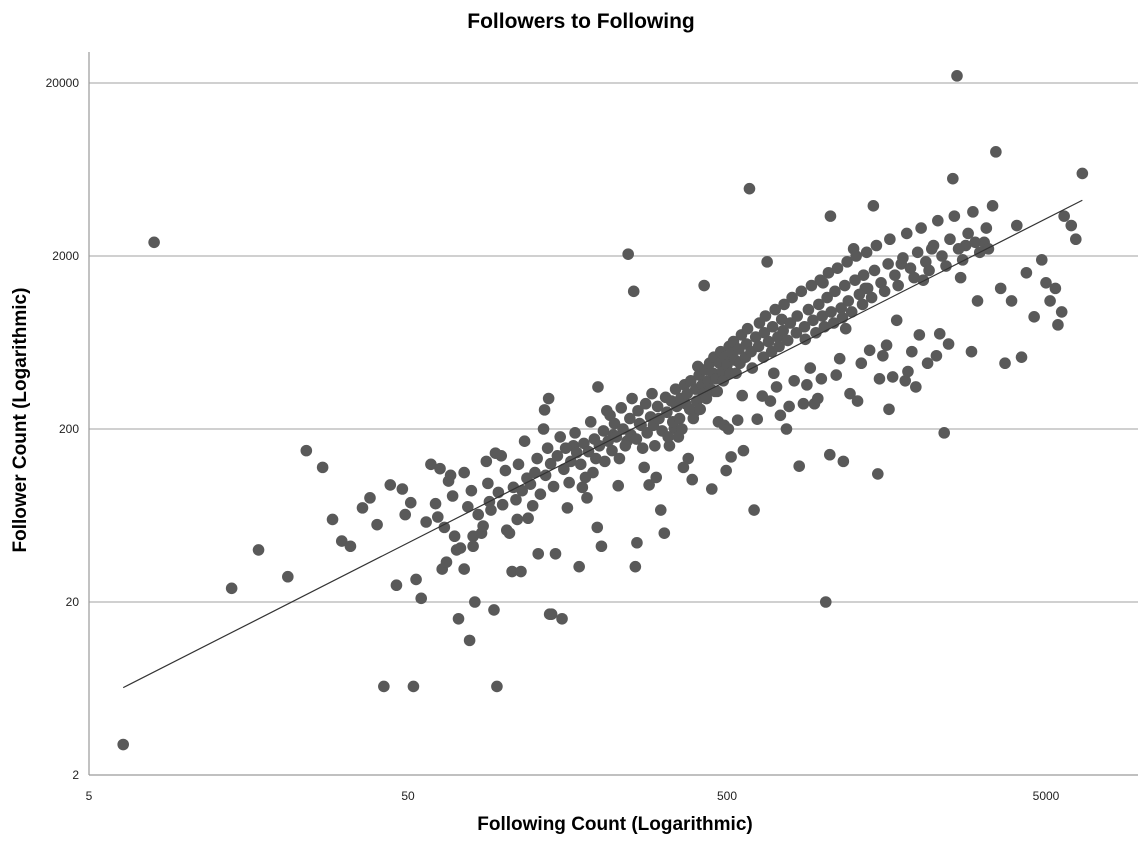 Image resolution: width=1139 pixels, height=841 pixels. What do you see at coordinates (75, 775) in the screenshot?
I see `y-tick-label: 2` at bounding box center [75, 775].